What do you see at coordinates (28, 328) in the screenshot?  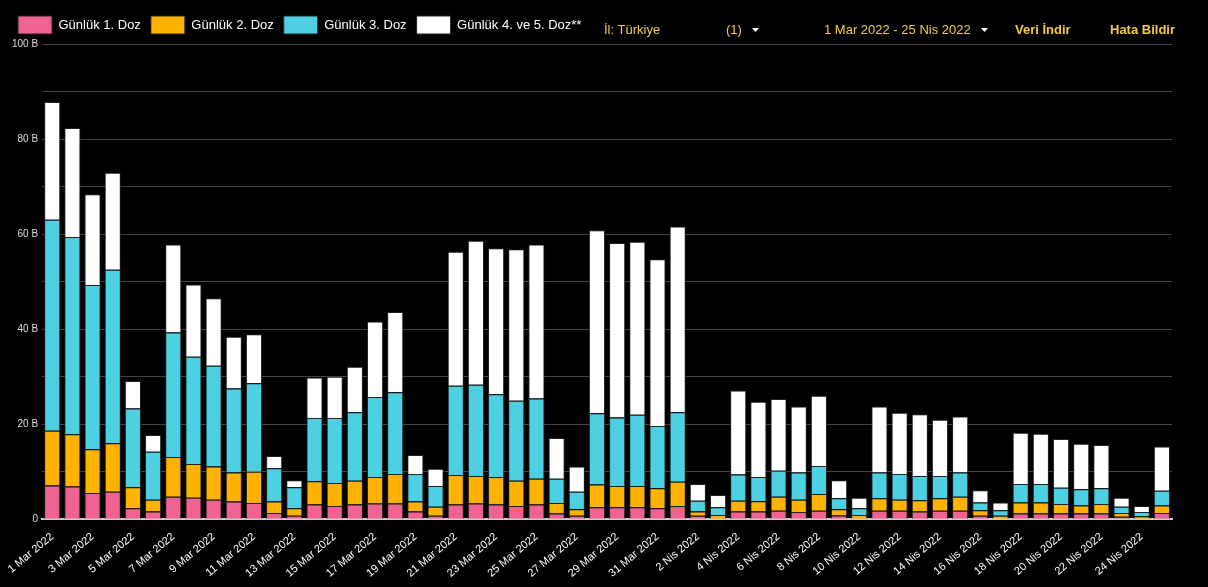 I see `y-tick-label: 40 B` at bounding box center [28, 328].